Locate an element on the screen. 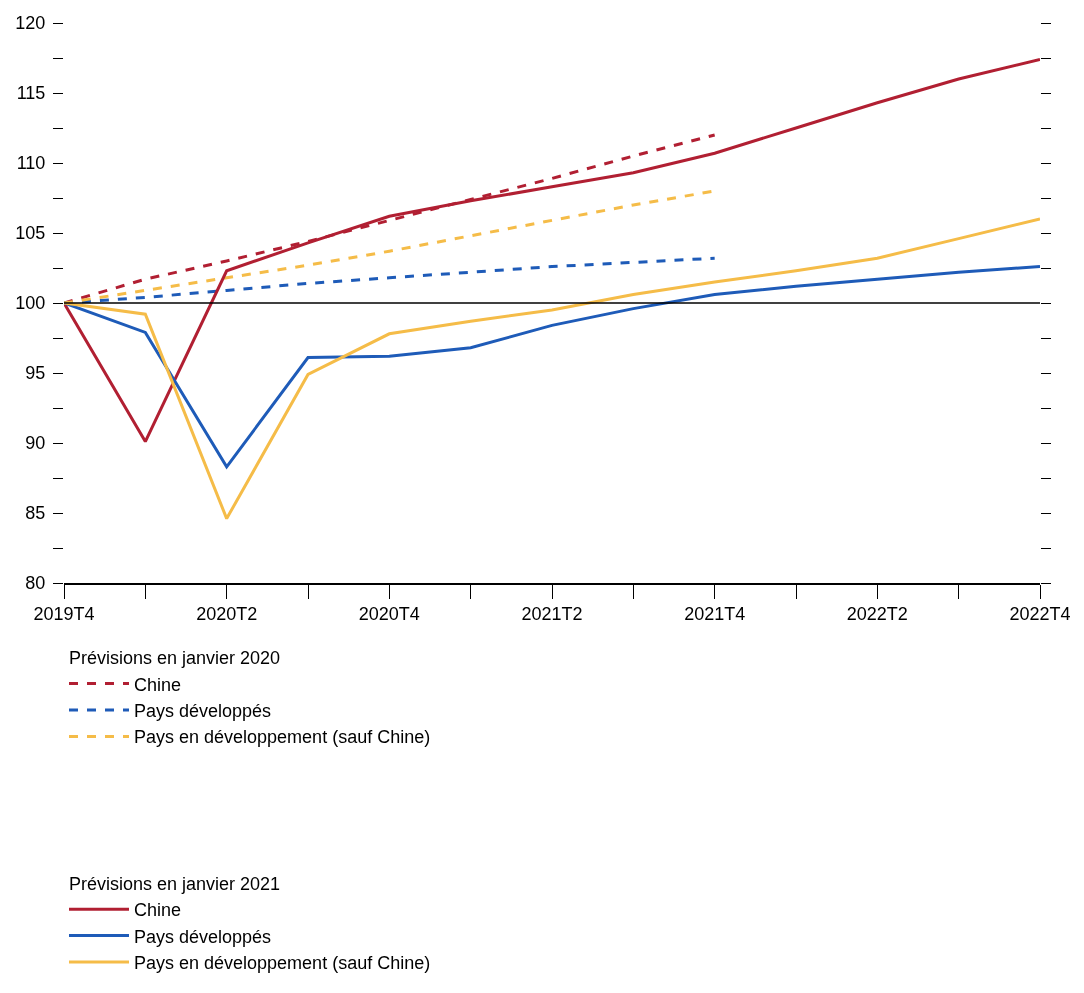 The image size is (1084, 993). y-tick-label: 105 is located at coordinates (30, 233).